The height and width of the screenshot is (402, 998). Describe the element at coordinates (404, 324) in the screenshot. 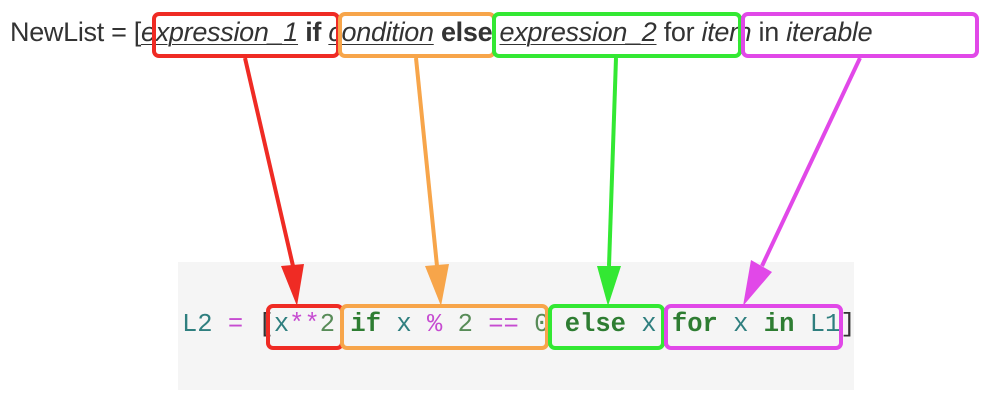

I see `code-x-2: x` at that location.